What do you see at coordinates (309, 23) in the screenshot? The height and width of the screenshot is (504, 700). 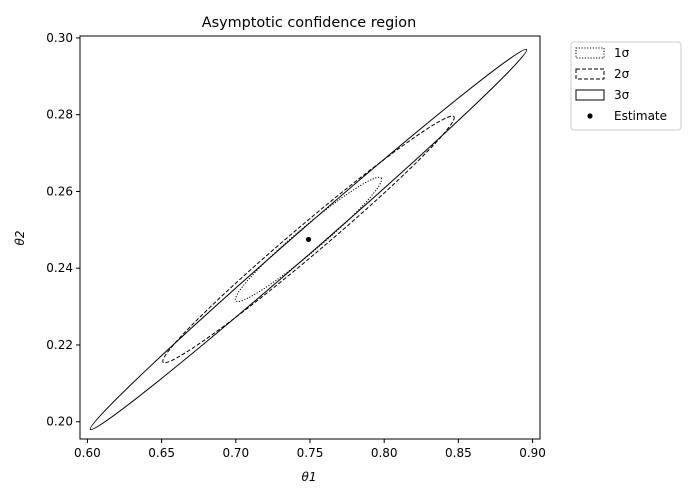 I see `chart-title: Asymptotic confidence region` at bounding box center [309, 23].